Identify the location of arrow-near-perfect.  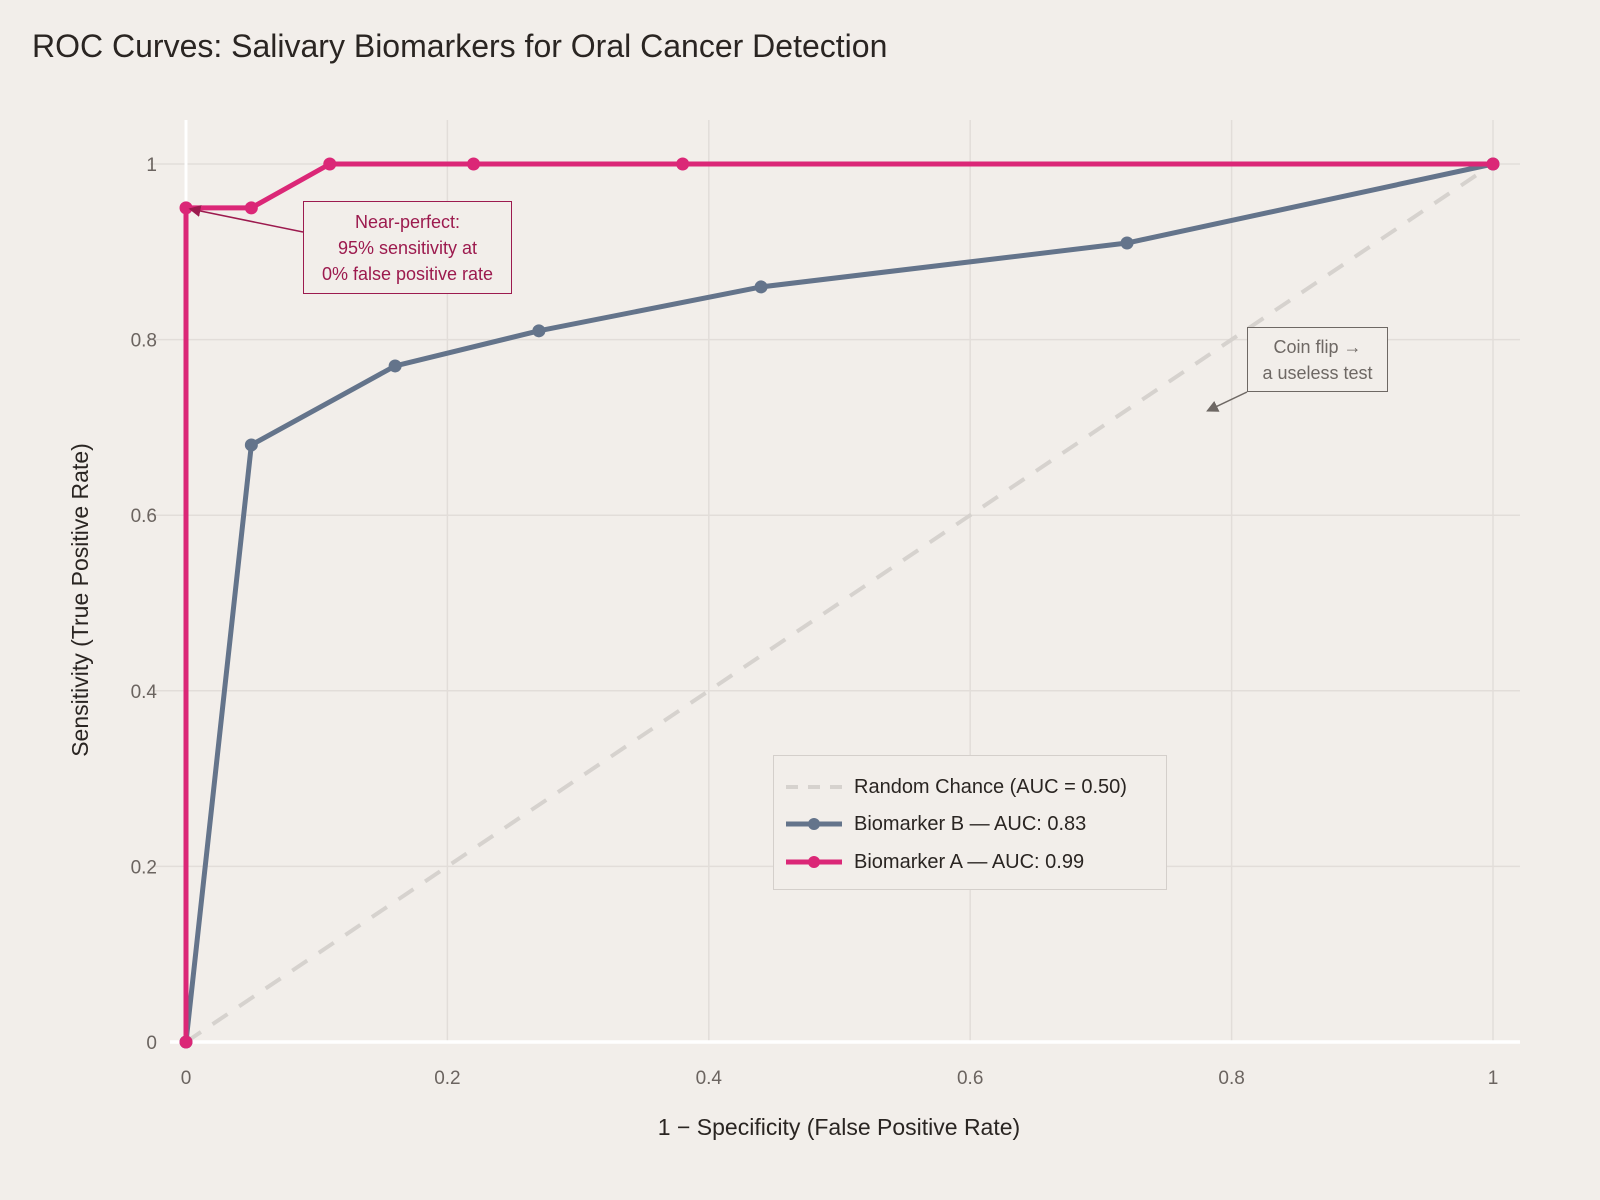
(246, 219).